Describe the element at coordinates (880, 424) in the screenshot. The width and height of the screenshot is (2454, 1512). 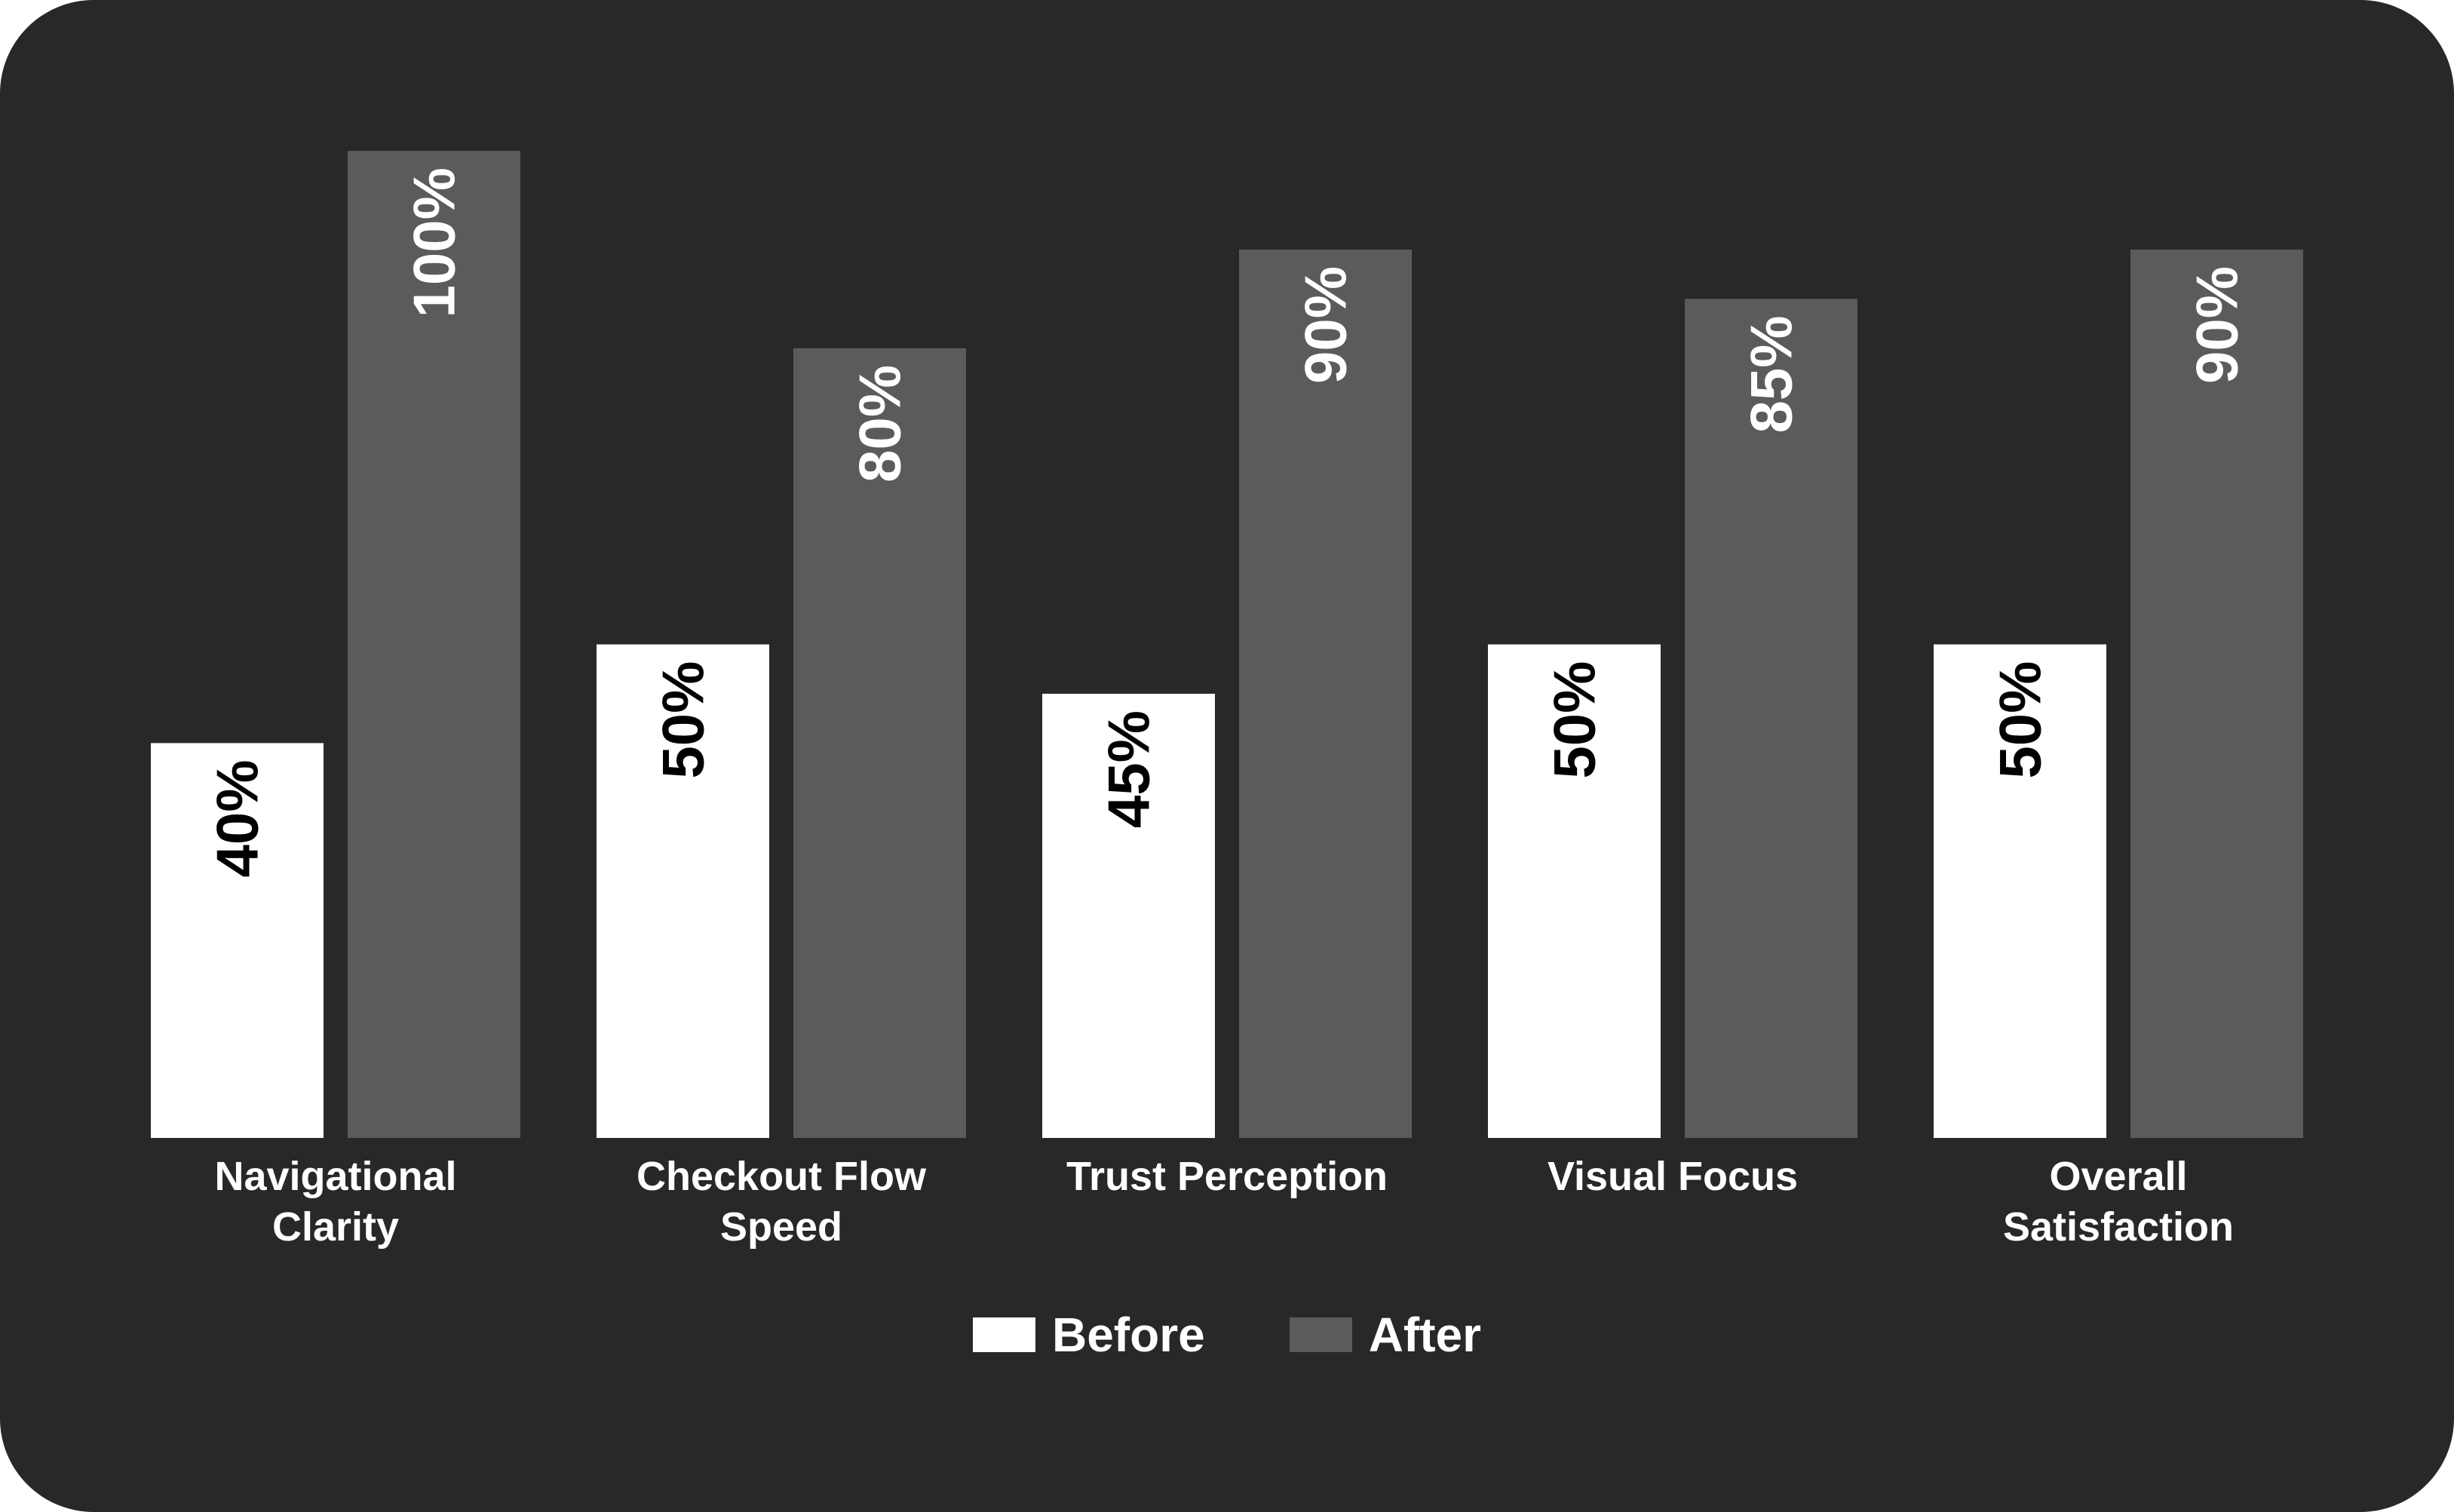
I see `value-label-after-1: 80%` at that location.